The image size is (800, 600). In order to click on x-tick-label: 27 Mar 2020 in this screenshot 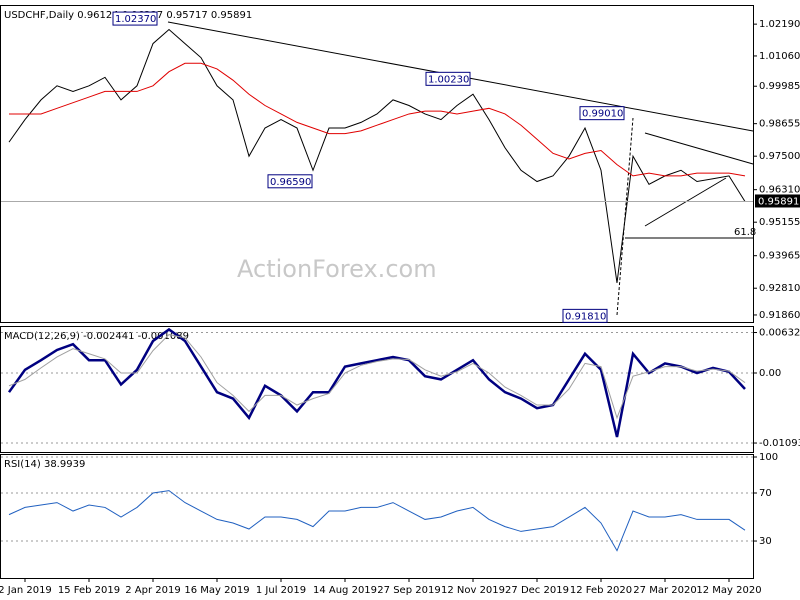, I will do `click(664, 590)`.